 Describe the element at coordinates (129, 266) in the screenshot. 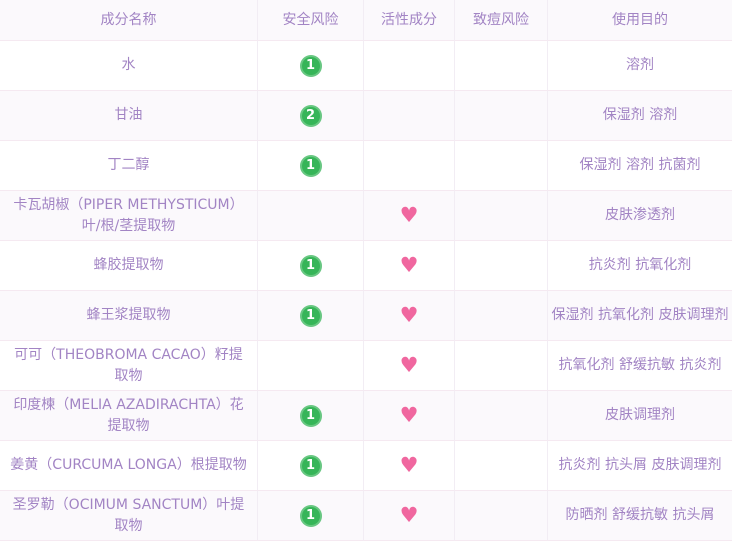

I see `ingredient-name: 蜂胶提取物` at that location.